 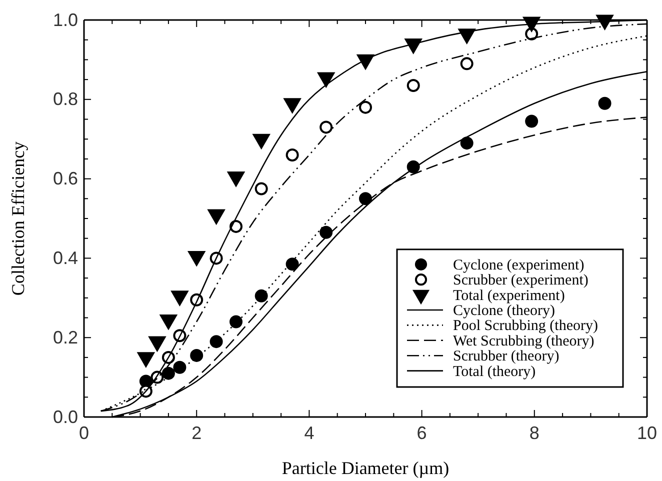 I want to click on legend-label: Wet Scrubbing (theory), so click(x=523, y=341).